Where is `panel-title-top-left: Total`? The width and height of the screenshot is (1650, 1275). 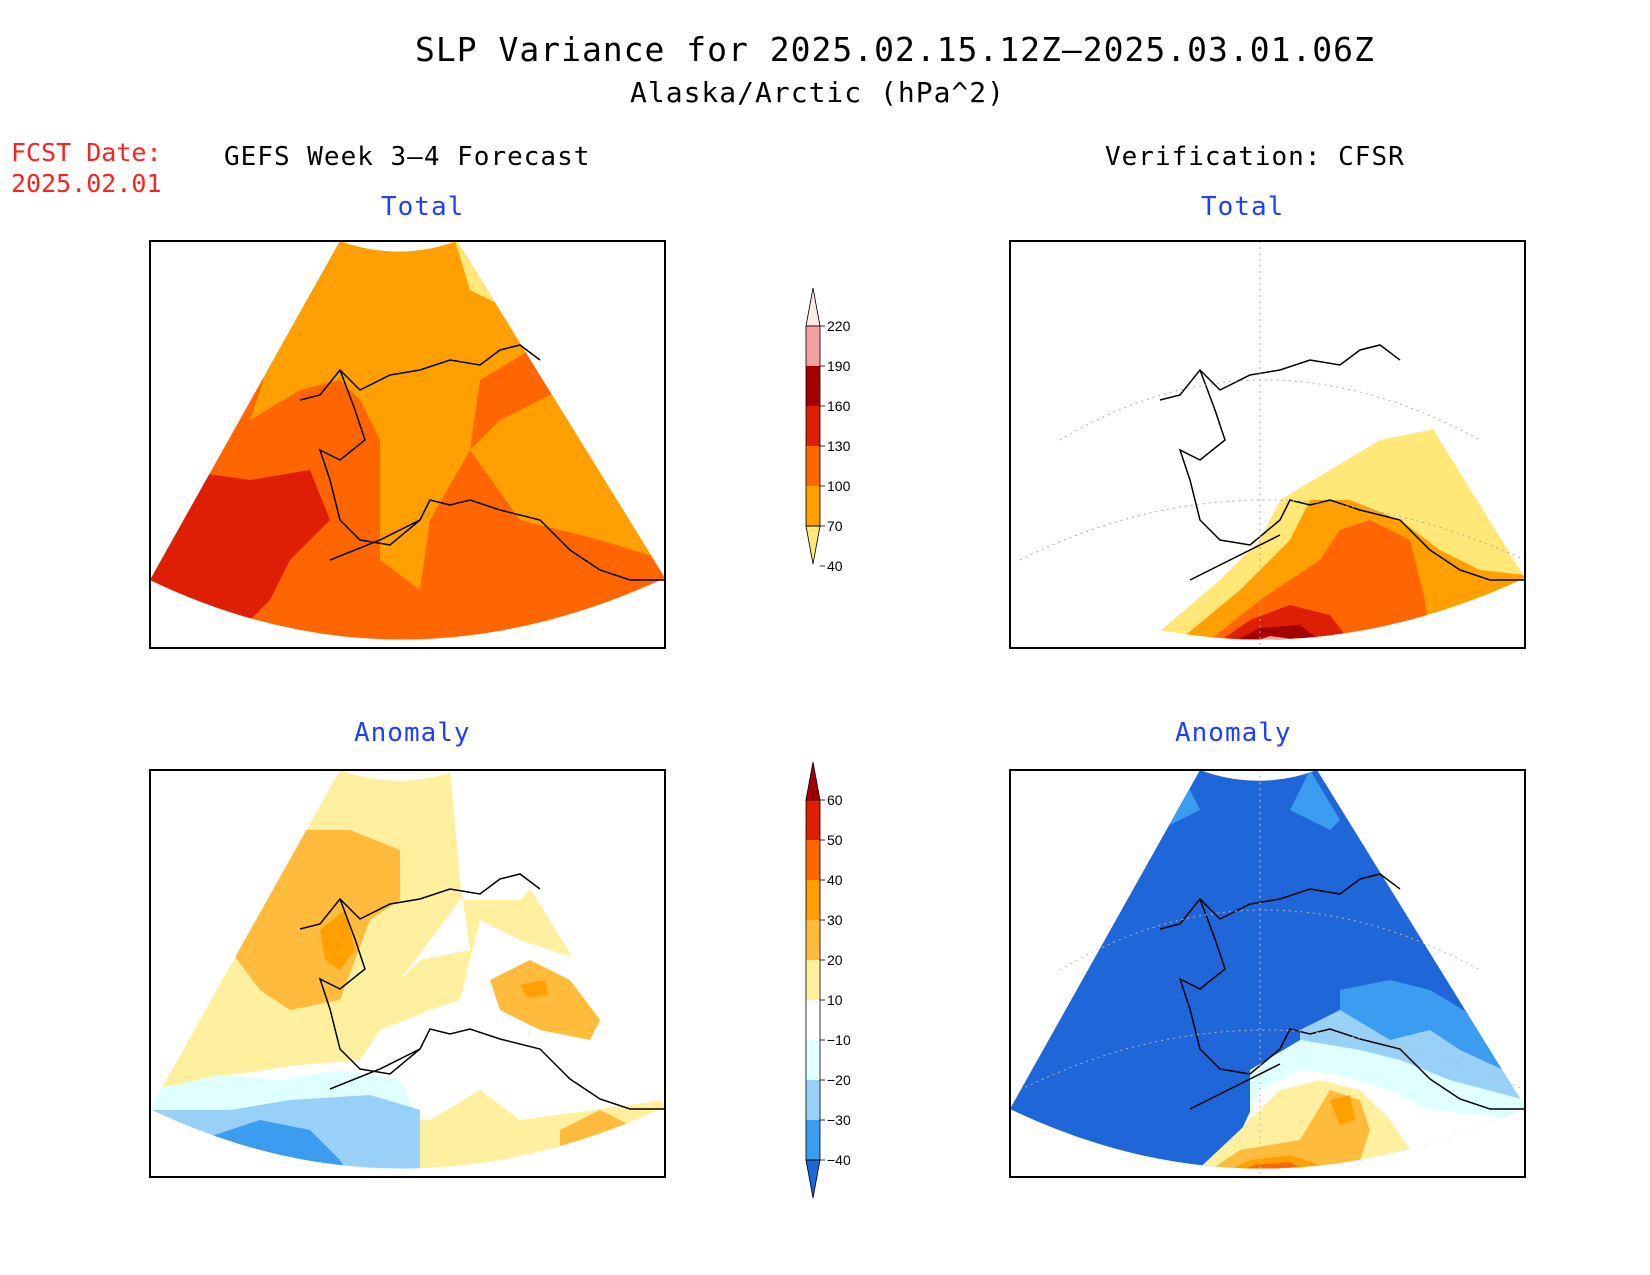 panel-title-top-left: Total is located at coordinates (423, 207).